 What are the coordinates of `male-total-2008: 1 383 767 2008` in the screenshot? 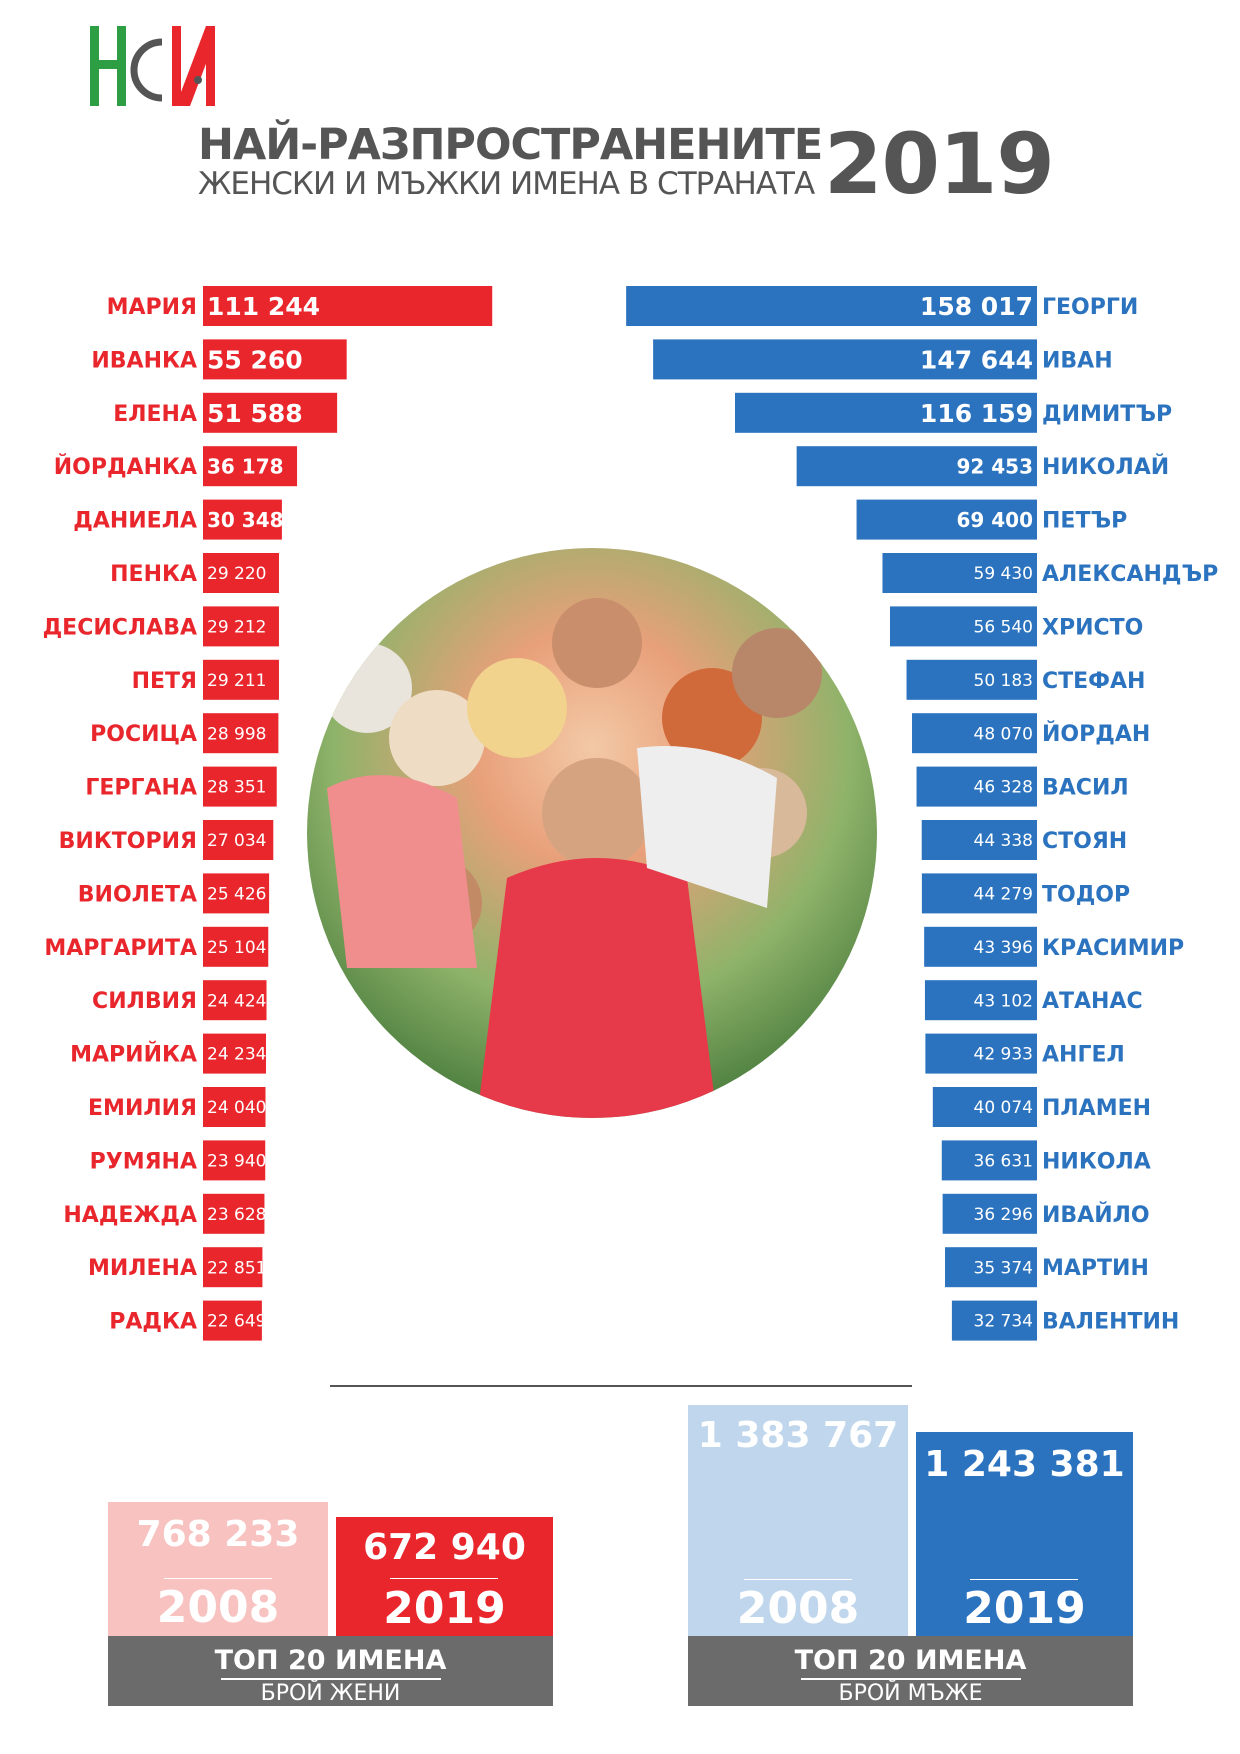 It's located at (798, 1520).